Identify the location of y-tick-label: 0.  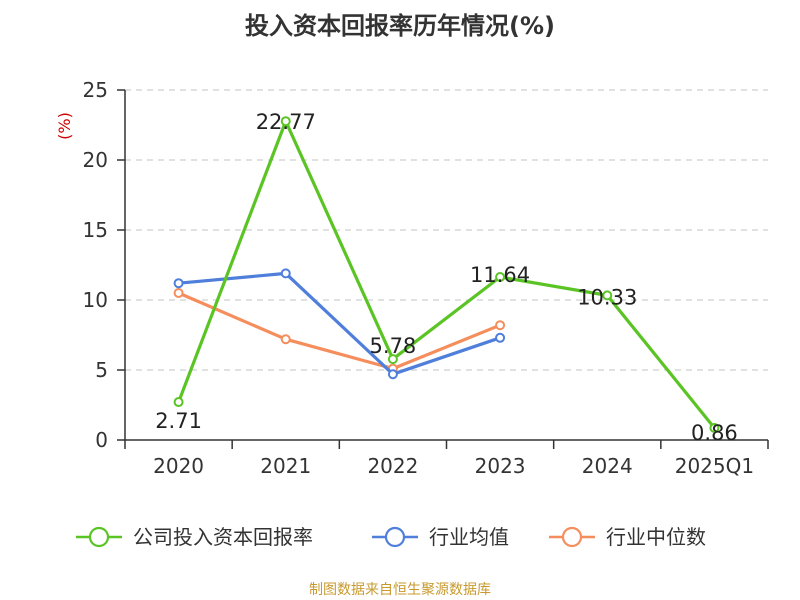
(101, 440).